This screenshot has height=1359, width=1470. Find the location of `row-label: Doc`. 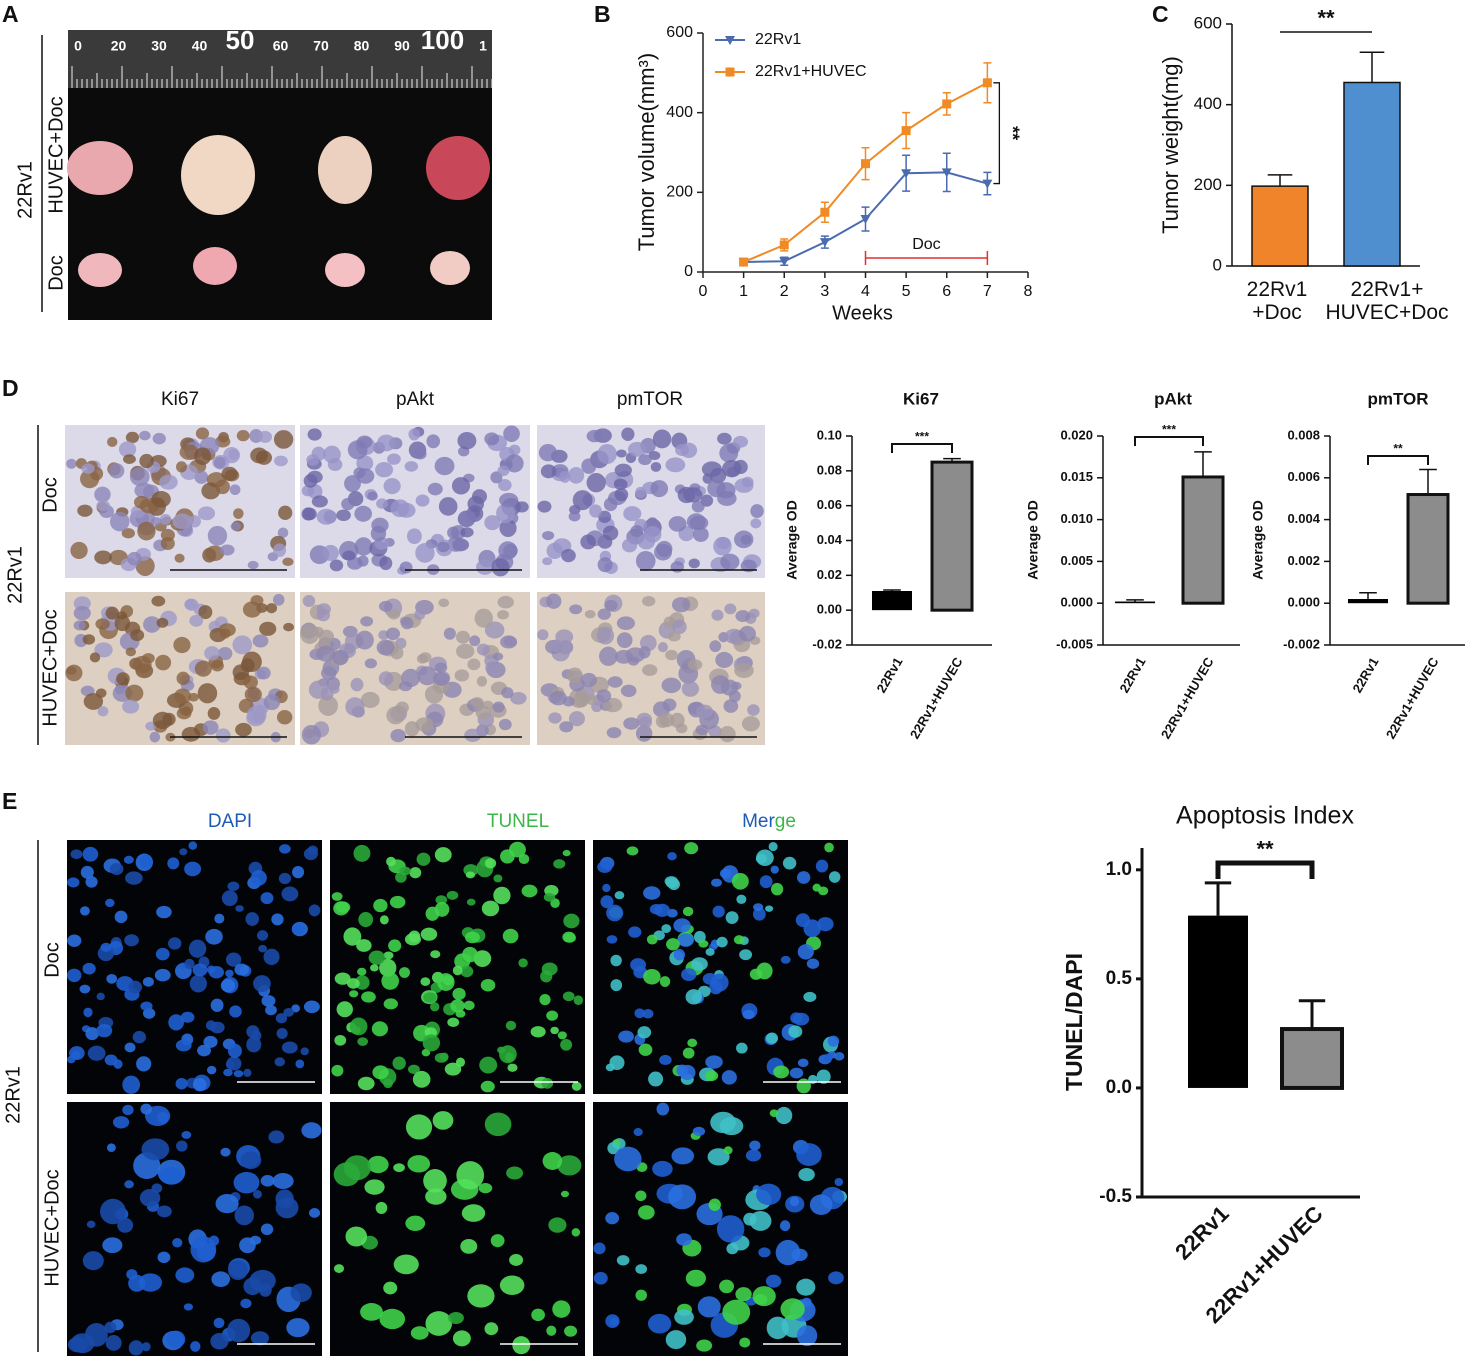

row-label: Doc is located at coordinates (50, 495).